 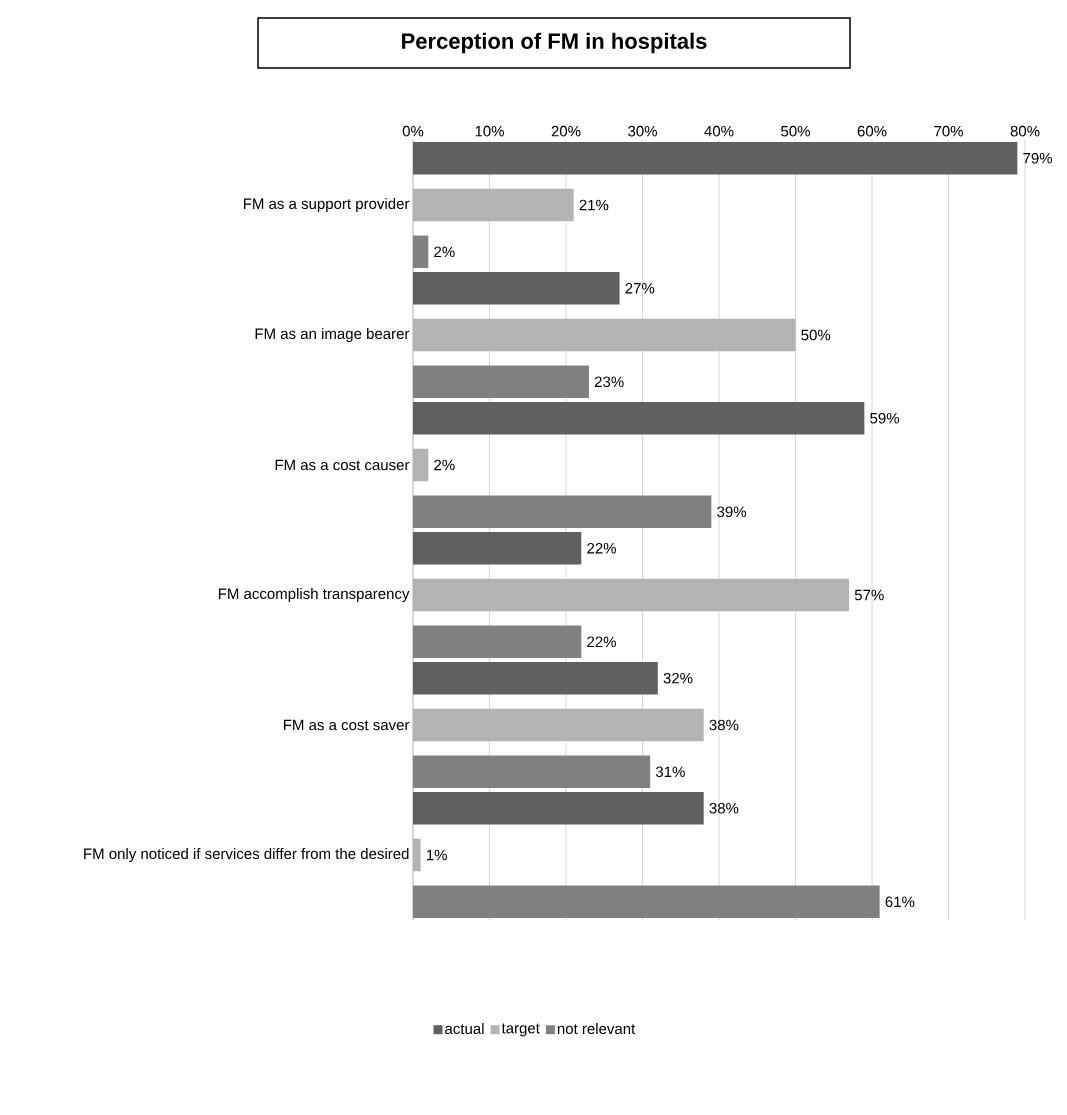 What do you see at coordinates (314, 595) in the screenshot?
I see `y-tick-label: FM accomplish transparency` at bounding box center [314, 595].